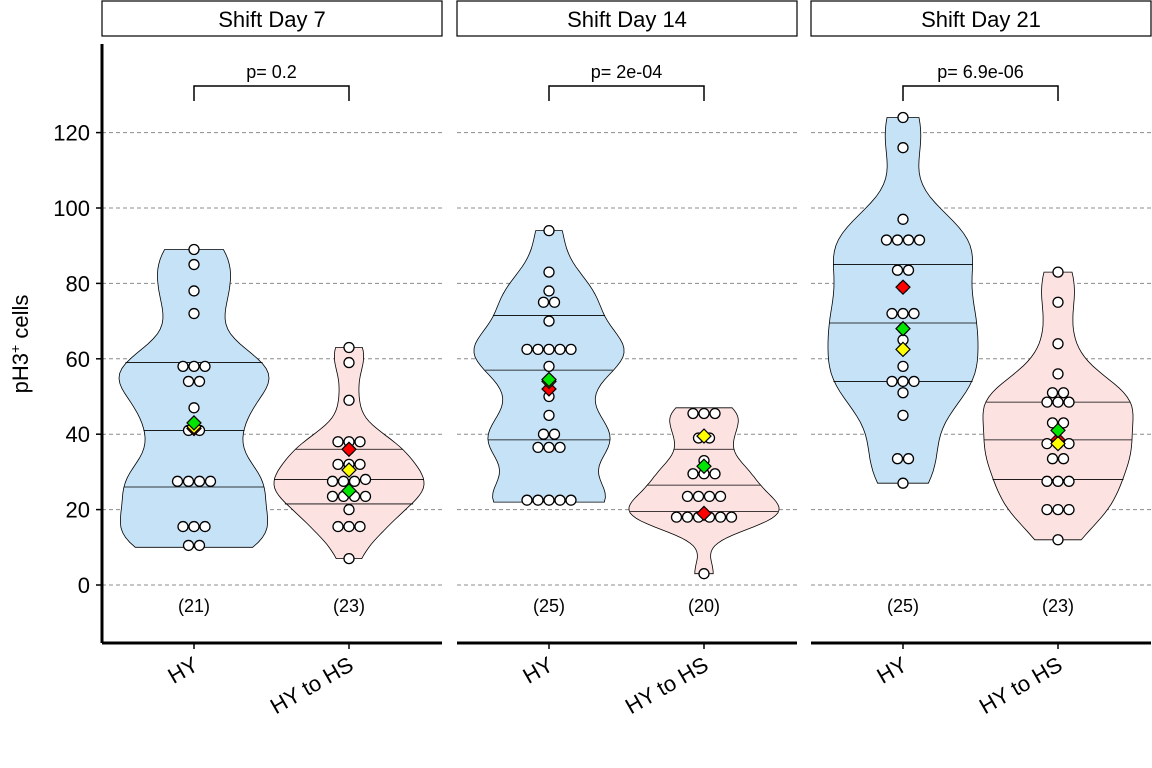 Image resolution: width=1152 pixels, height=768 pixels. What do you see at coordinates (349, 606) in the screenshot?
I see `n-label: (23)` at bounding box center [349, 606].